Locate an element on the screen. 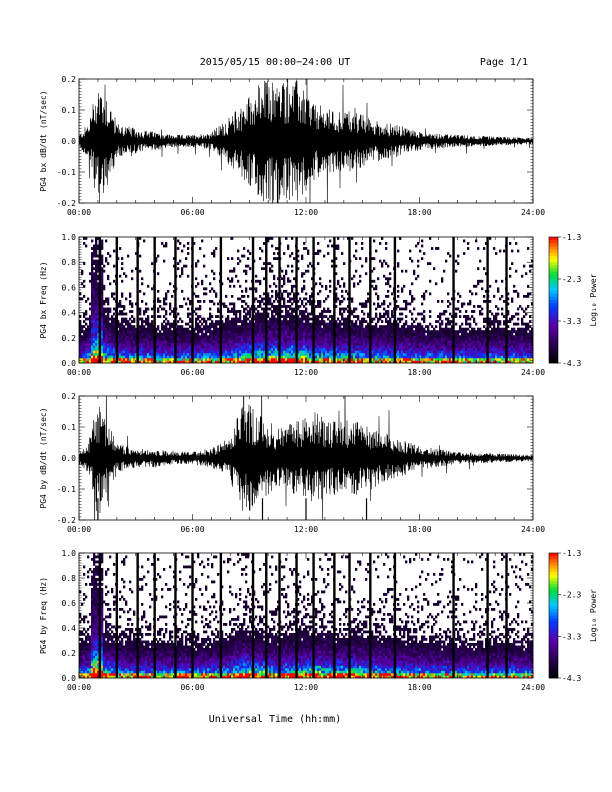  colorbar-tick: -4.3 is located at coordinates (571, 678).